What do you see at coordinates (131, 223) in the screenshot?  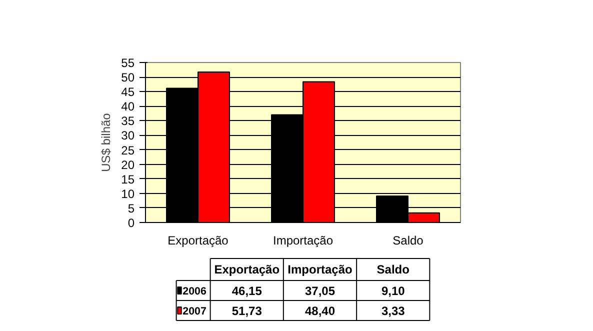 I see `y-tick-label: 0` at bounding box center [131, 223].